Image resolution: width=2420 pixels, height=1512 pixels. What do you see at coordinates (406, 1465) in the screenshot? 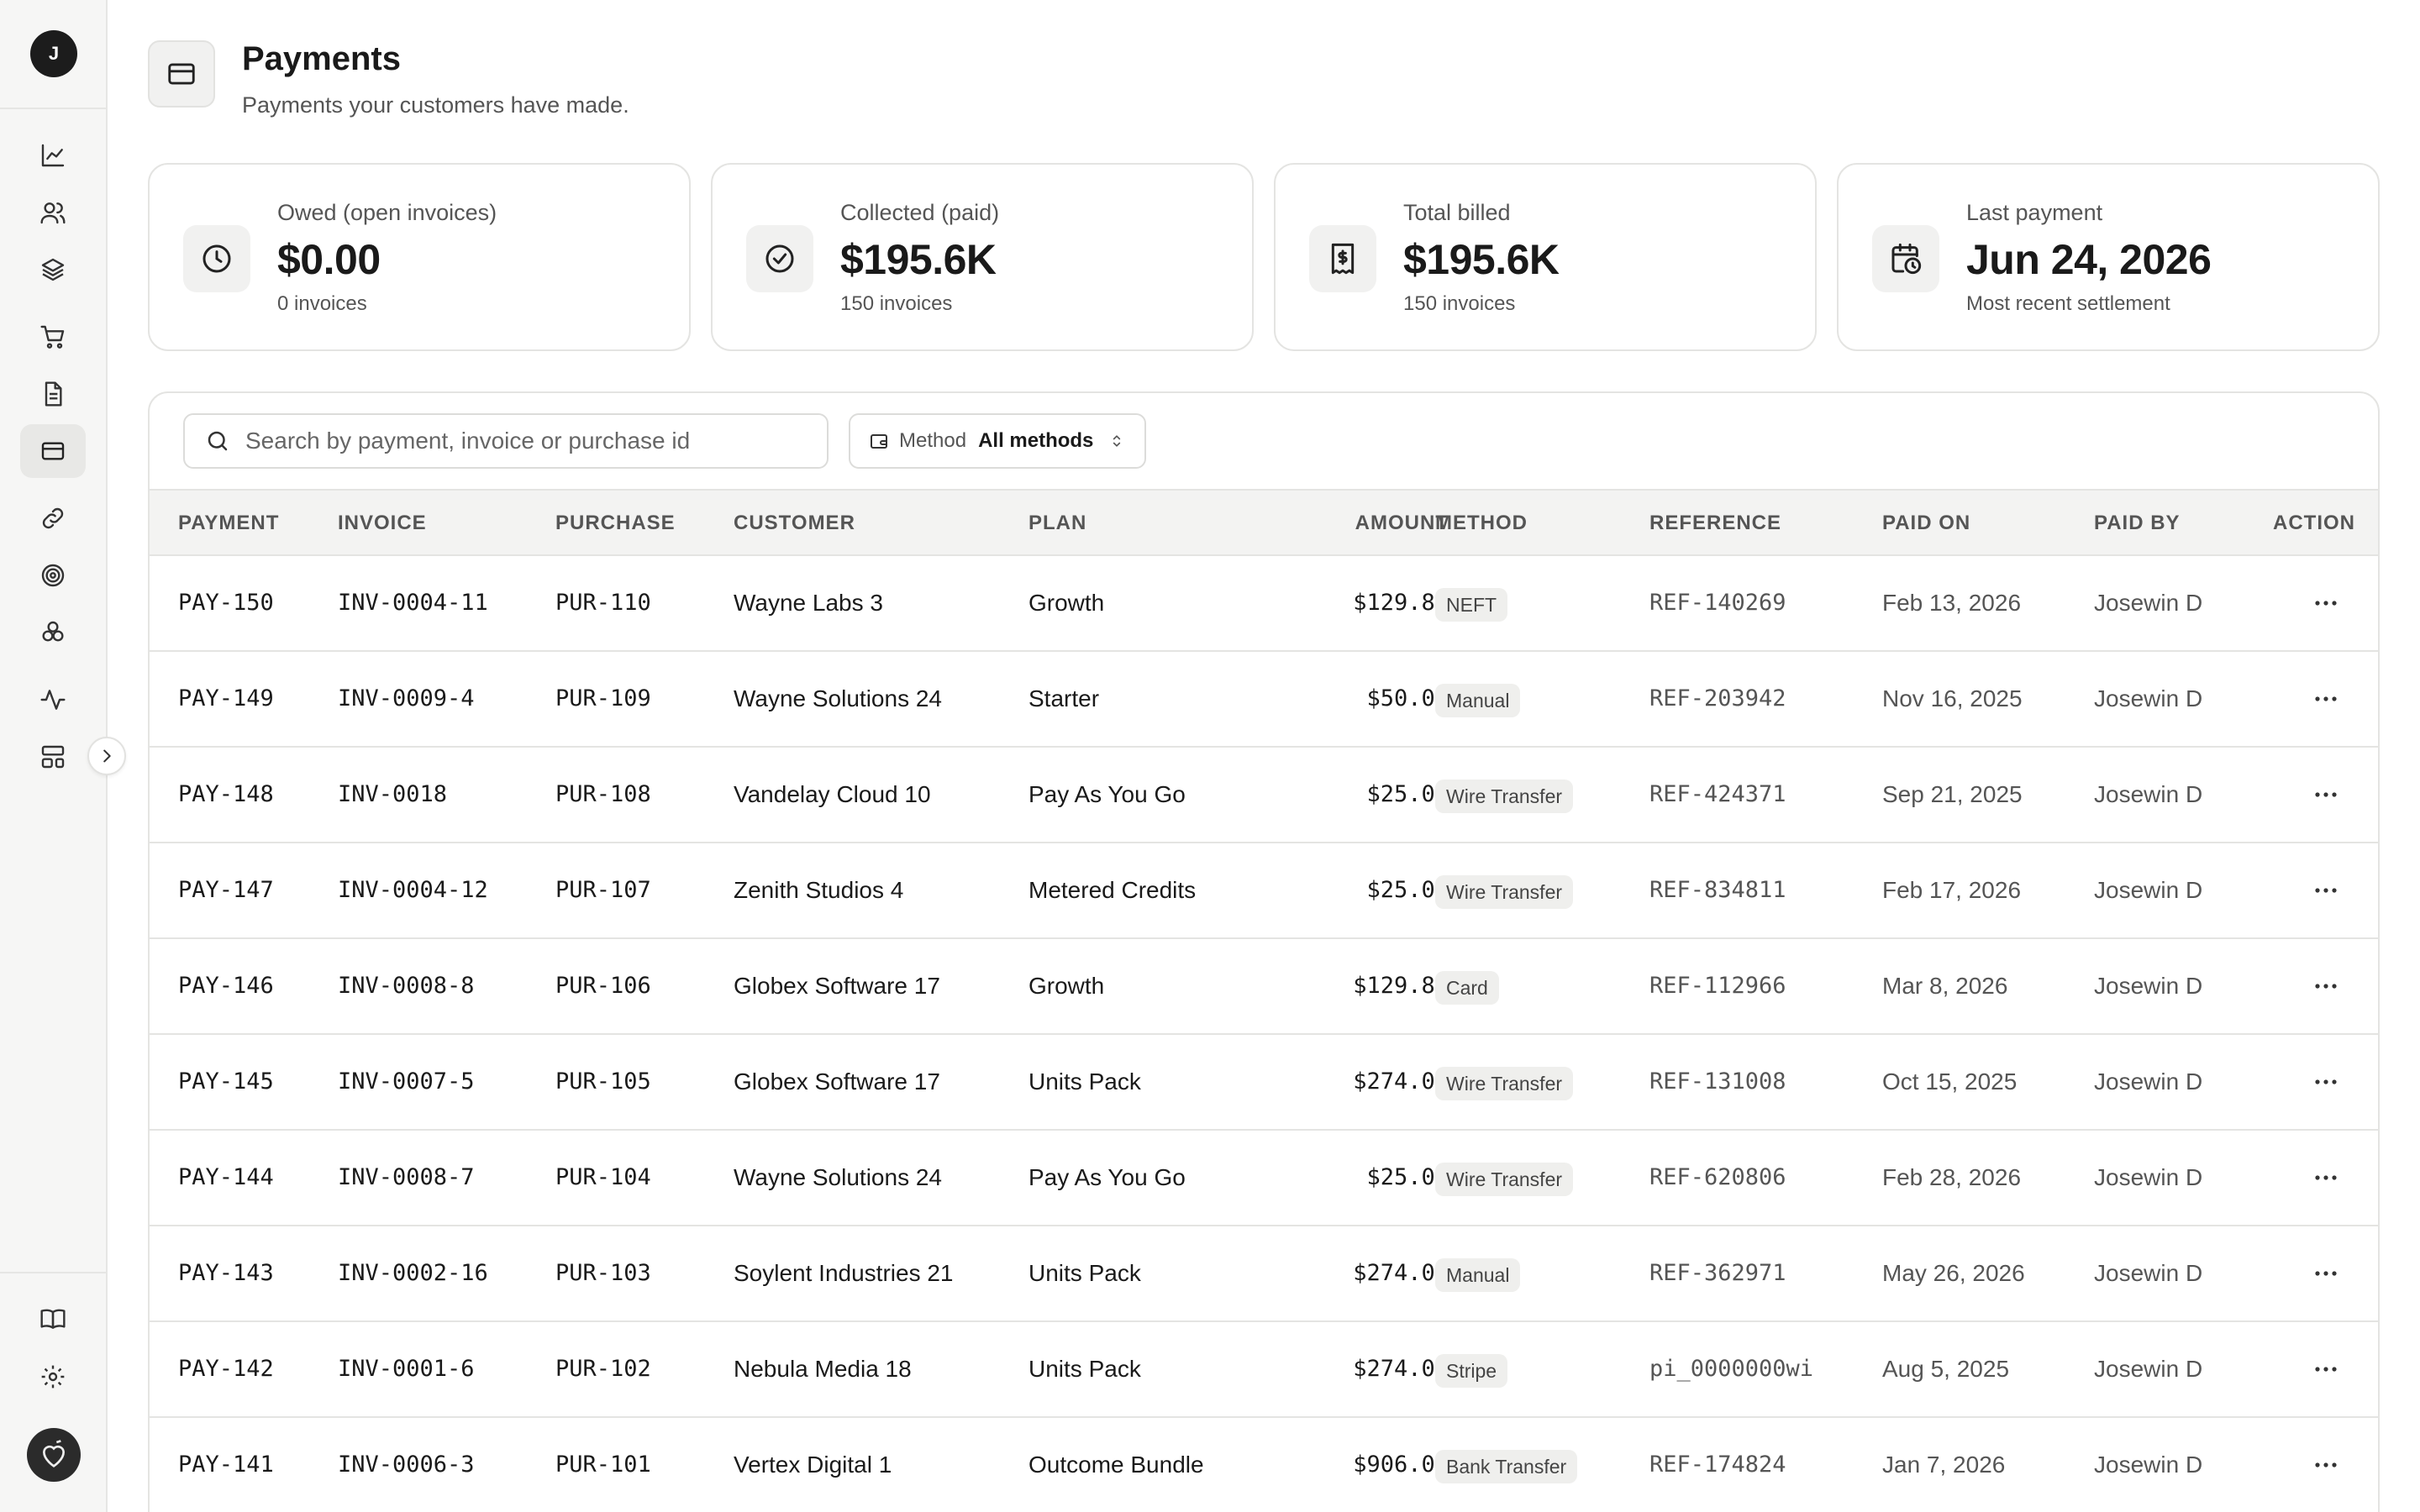
I see `invoice-id: INV-0006-3` at bounding box center [406, 1465].